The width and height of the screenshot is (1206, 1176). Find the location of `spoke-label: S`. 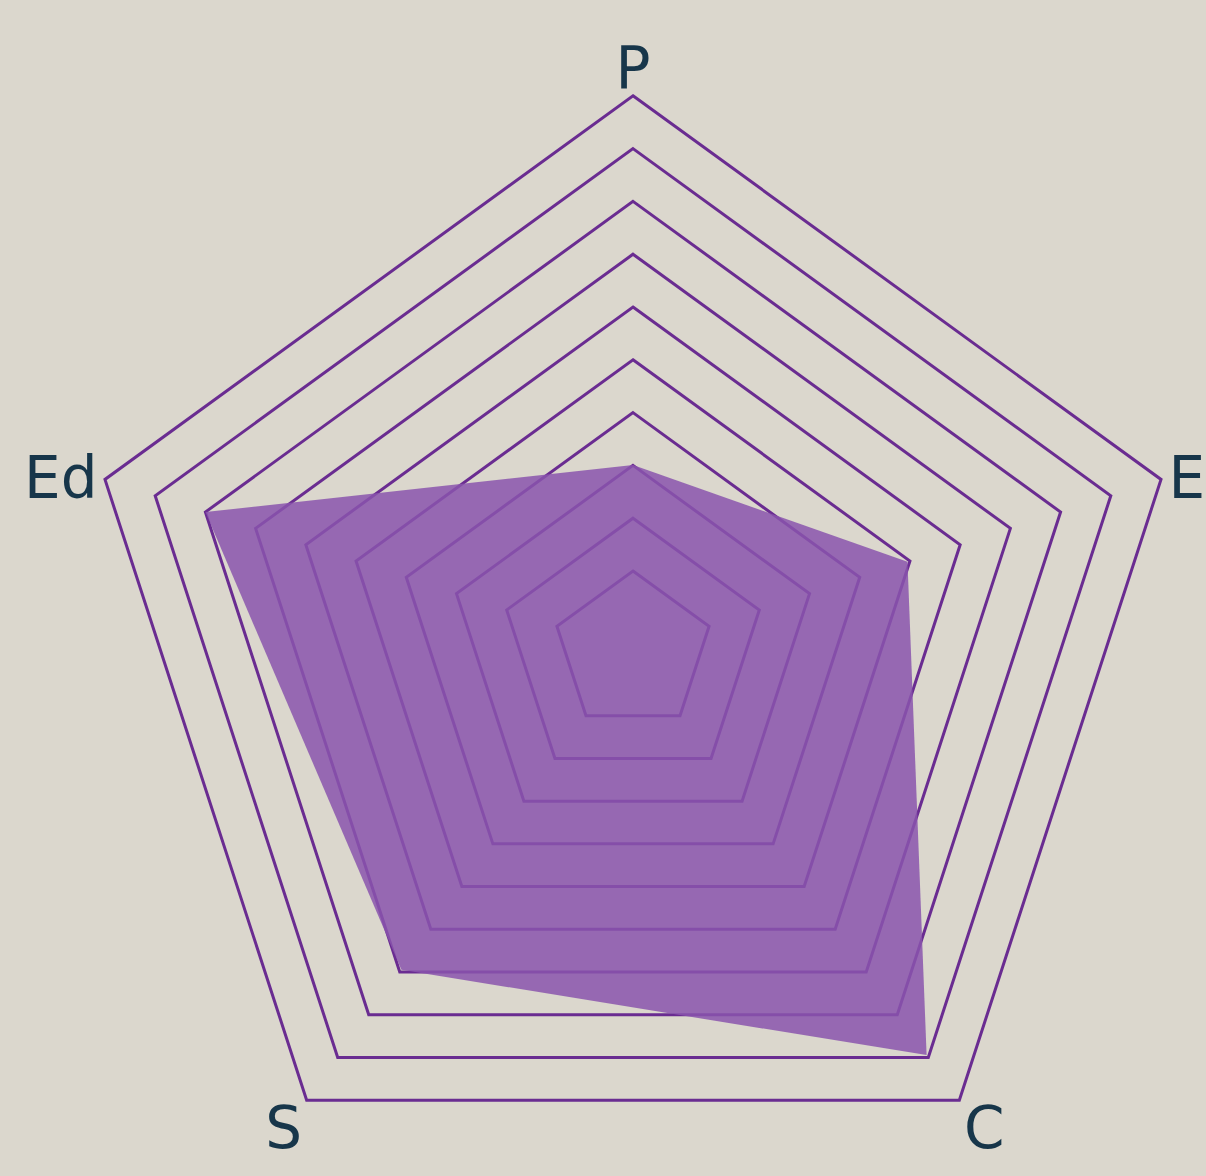

spoke-label: S is located at coordinates (284, 1127).